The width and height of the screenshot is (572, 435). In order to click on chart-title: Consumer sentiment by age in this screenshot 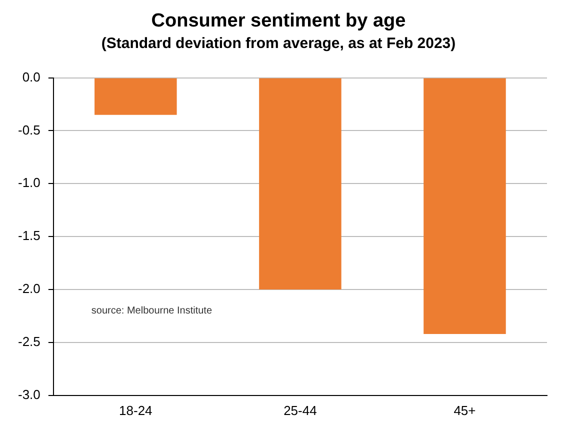, I will do `click(278, 21)`.